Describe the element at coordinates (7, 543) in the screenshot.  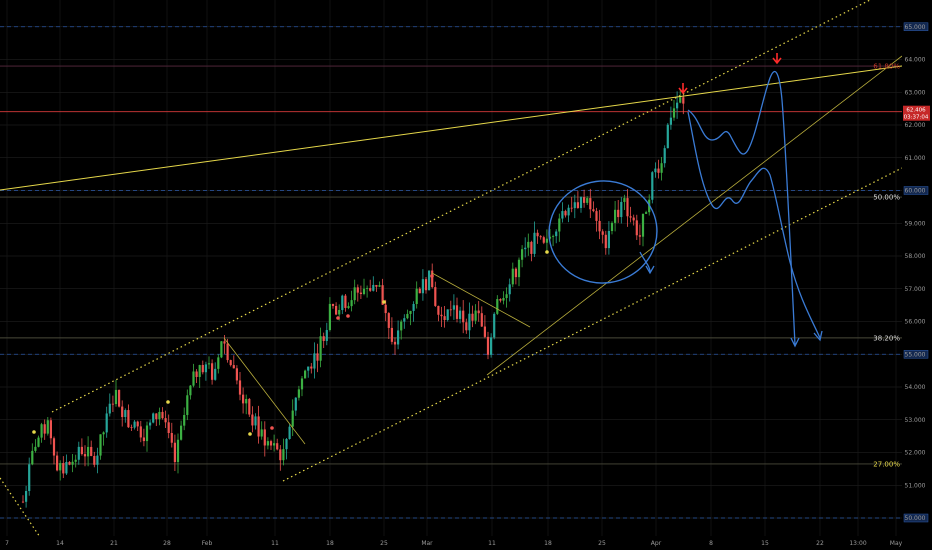
I see `time-tick-label: 7` at that location.